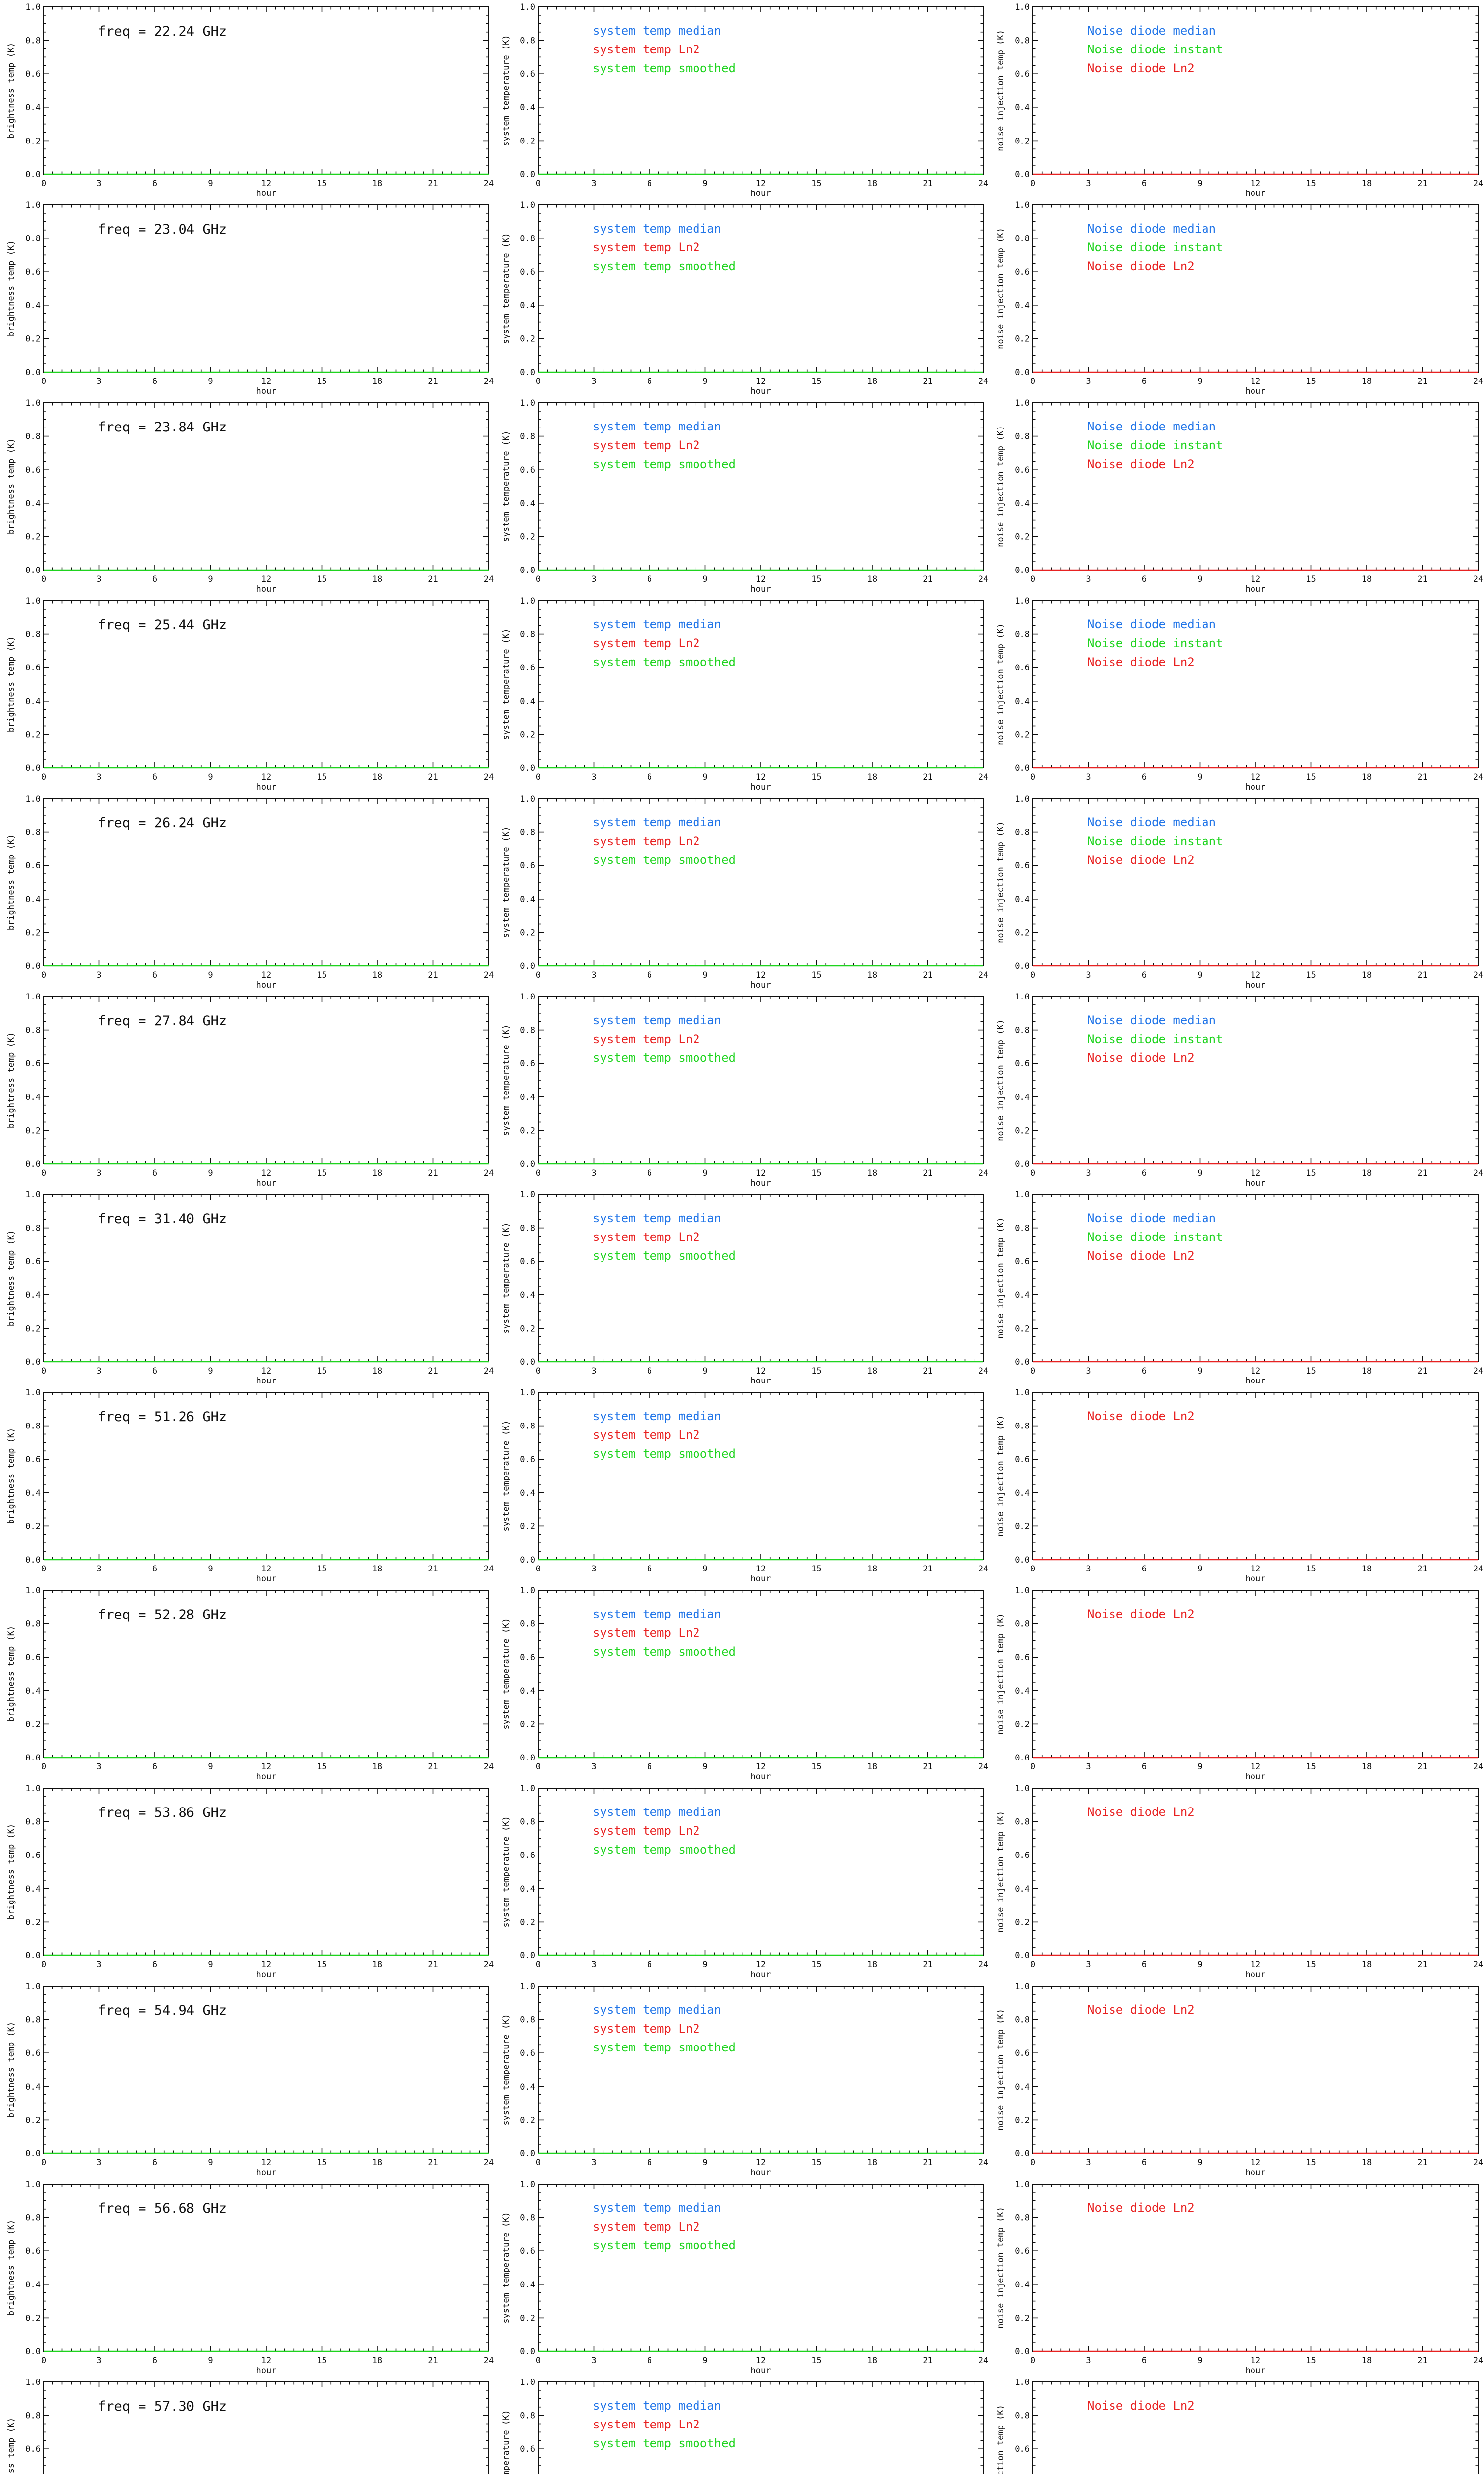 This screenshot has height=2474, width=1484. I want to click on x-axis-label: hour, so click(1256, 1578).